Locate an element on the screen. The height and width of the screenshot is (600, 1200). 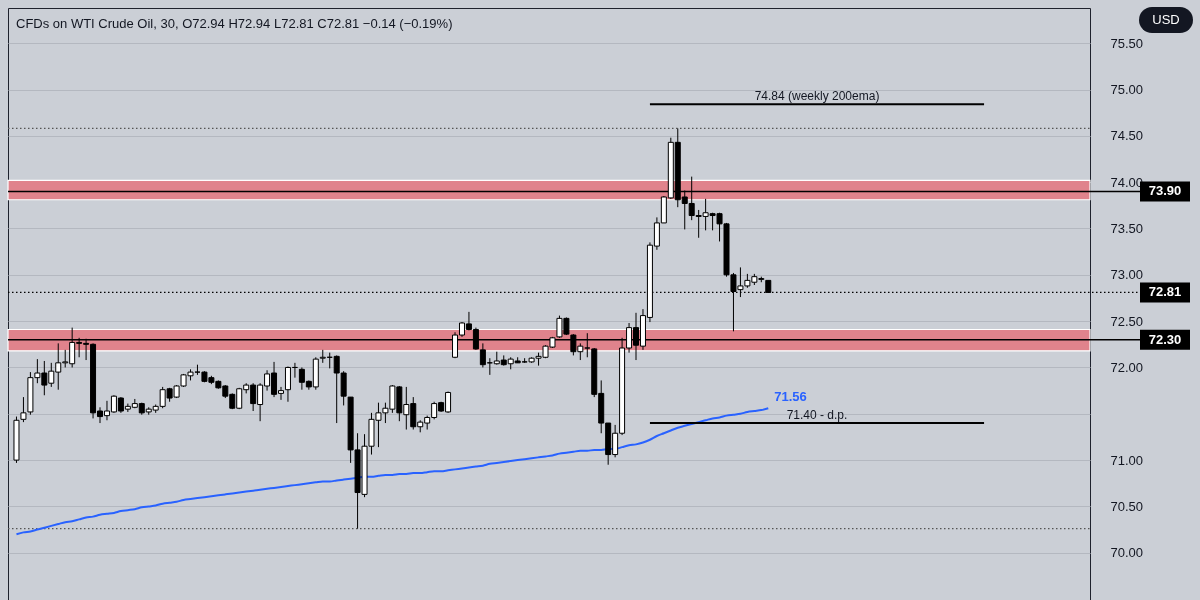
ref-line-label: 74.84 (weekly 200ema) is located at coordinates (817, 96).